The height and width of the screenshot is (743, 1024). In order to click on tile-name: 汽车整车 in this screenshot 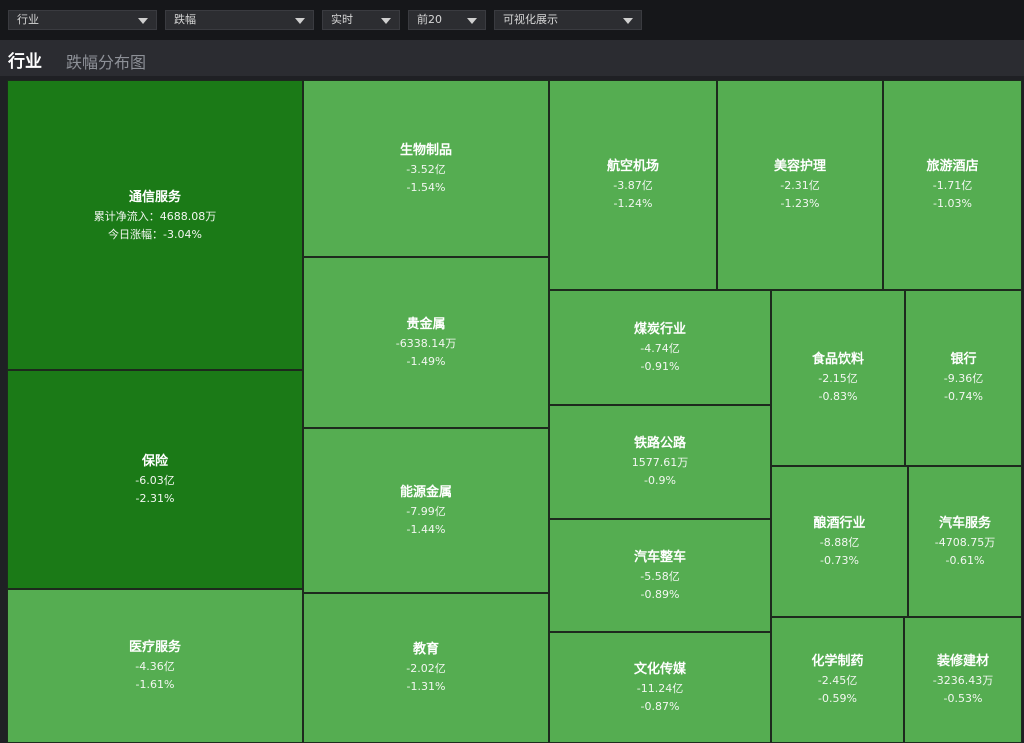, I will do `click(659, 557)`.